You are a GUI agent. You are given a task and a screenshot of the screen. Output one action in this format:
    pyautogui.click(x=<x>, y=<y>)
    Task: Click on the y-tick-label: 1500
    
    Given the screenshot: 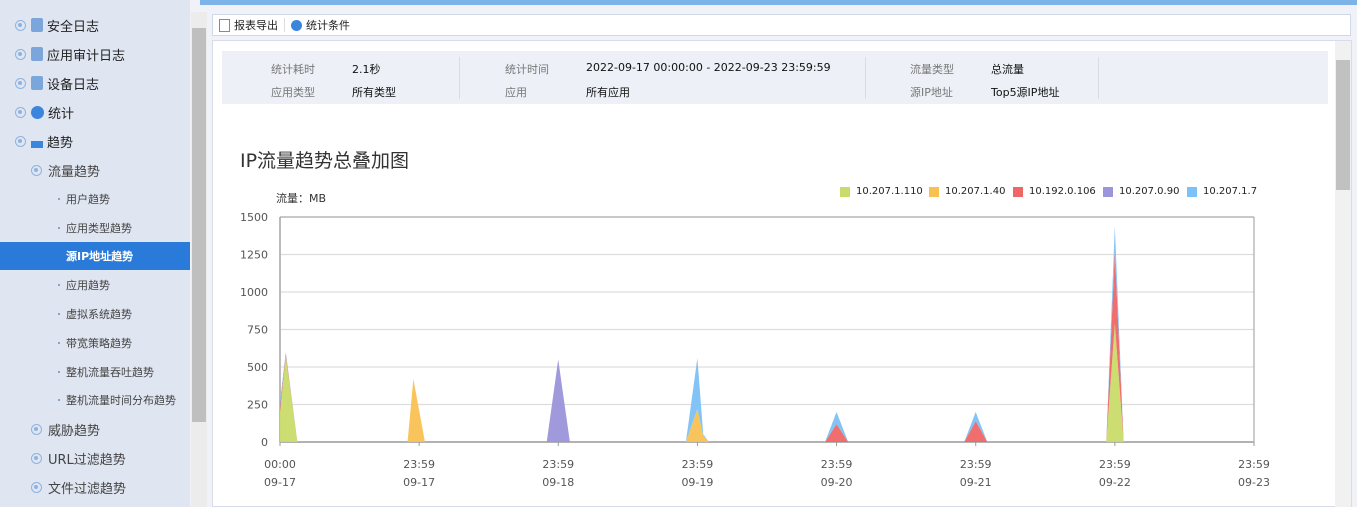 What is the action you would take?
    pyautogui.click(x=254, y=217)
    